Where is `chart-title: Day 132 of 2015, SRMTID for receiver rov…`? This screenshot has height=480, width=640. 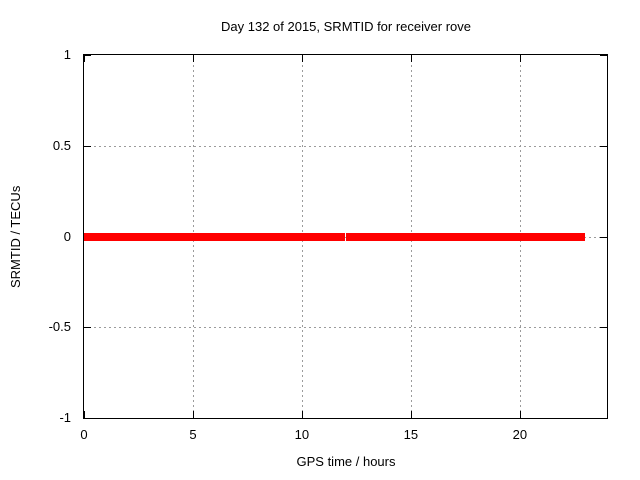
chart-title: Day 132 of 2015, SRMTID for receiver rov… is located at coordinates (346, 26).